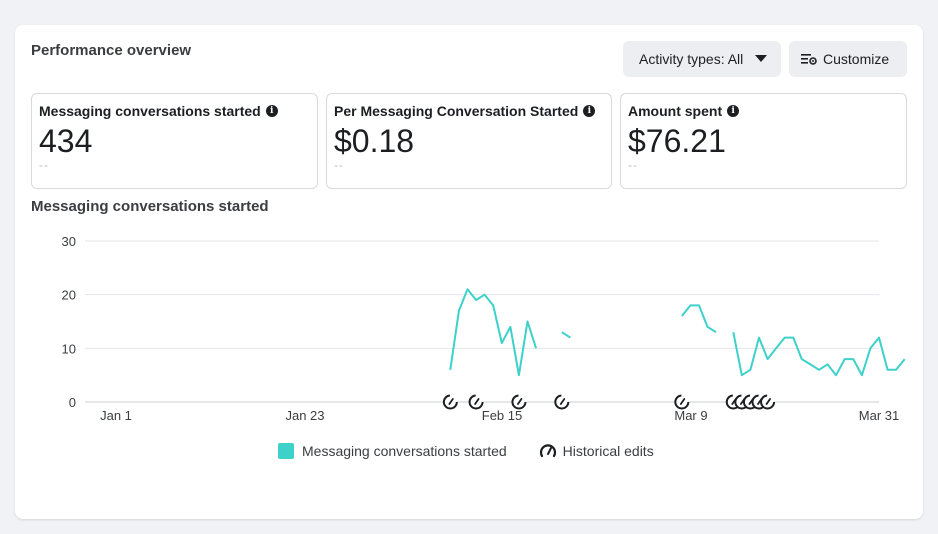 This screenshot has width=938, height=534. Describe the element at coordinates (174, 141) in the screenshot. I see `metric-card-conversations: Messaging conversations started i 434 --` at that location.